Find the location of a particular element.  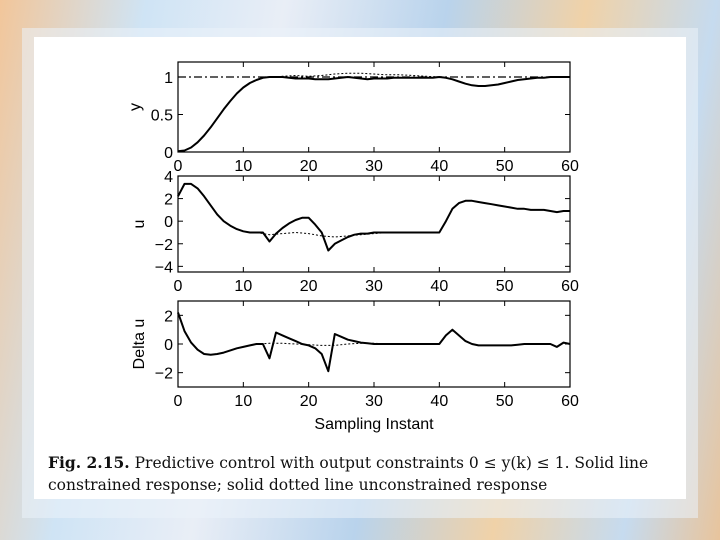

y-tick-label-2-2: −2 is located at coordinates (164, 374).